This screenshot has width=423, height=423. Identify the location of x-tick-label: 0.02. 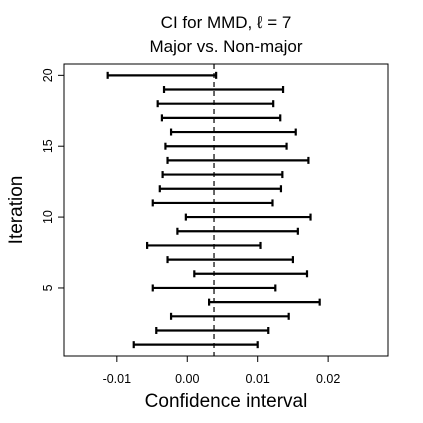
(328, 379).